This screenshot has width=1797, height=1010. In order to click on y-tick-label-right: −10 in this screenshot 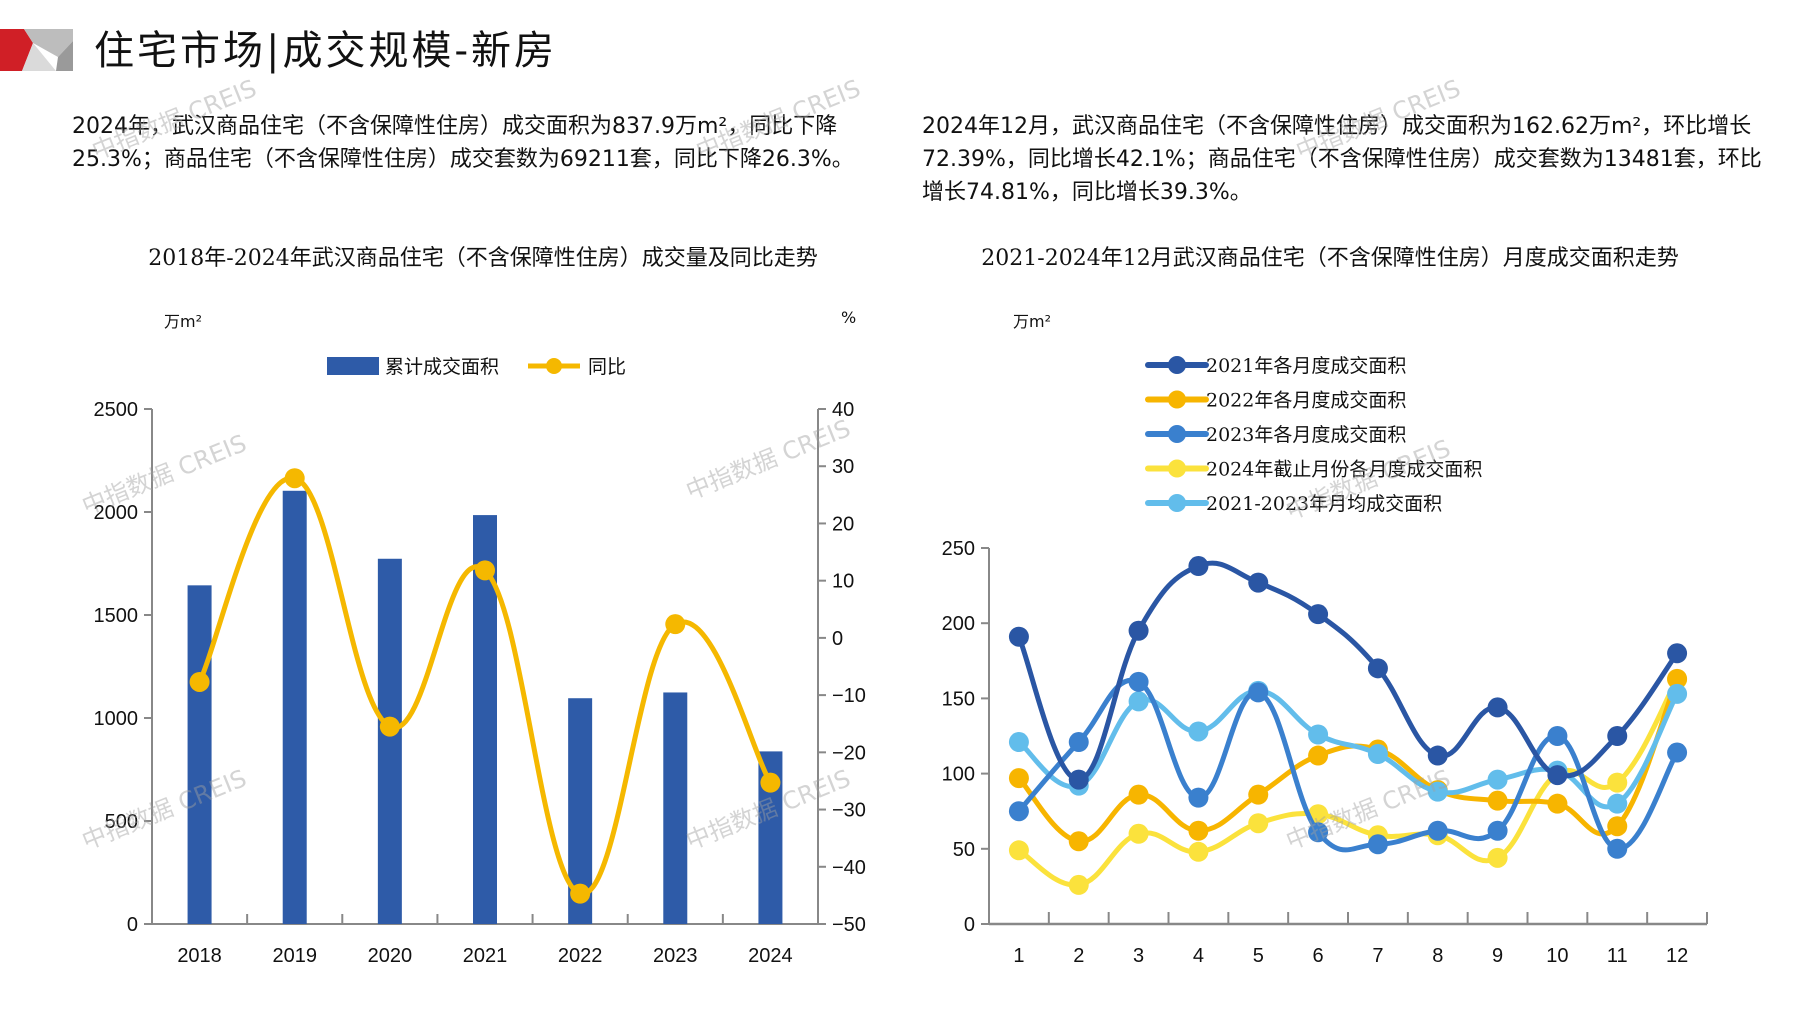, I will do `click(849, 696)`.